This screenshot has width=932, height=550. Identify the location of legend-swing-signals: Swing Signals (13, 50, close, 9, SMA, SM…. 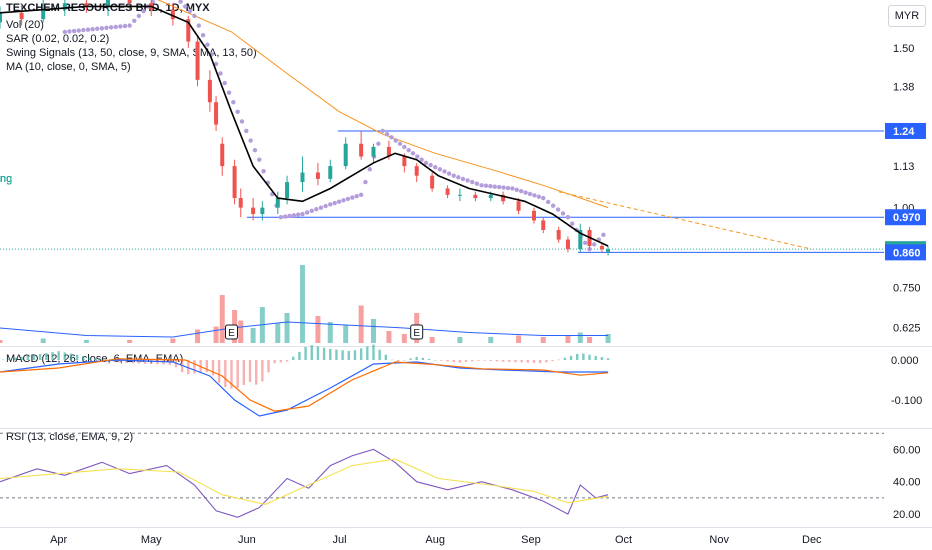
(131, 53).